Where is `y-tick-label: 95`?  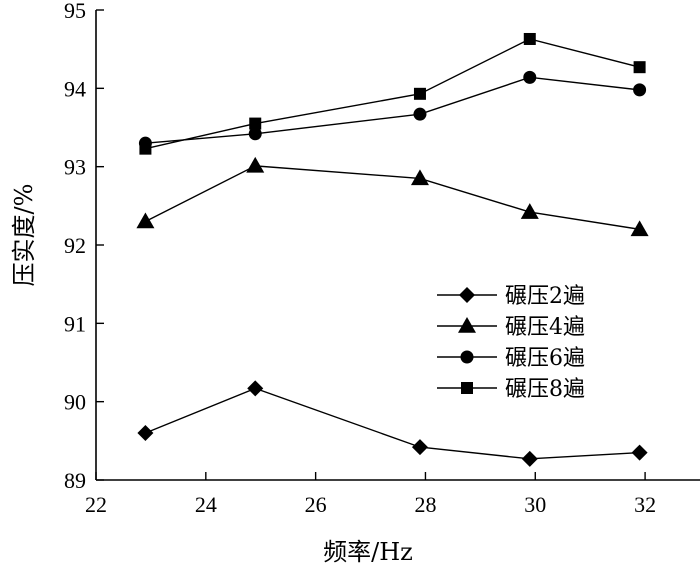
y-tick-label: 95 is located at coordinates (75, 11).